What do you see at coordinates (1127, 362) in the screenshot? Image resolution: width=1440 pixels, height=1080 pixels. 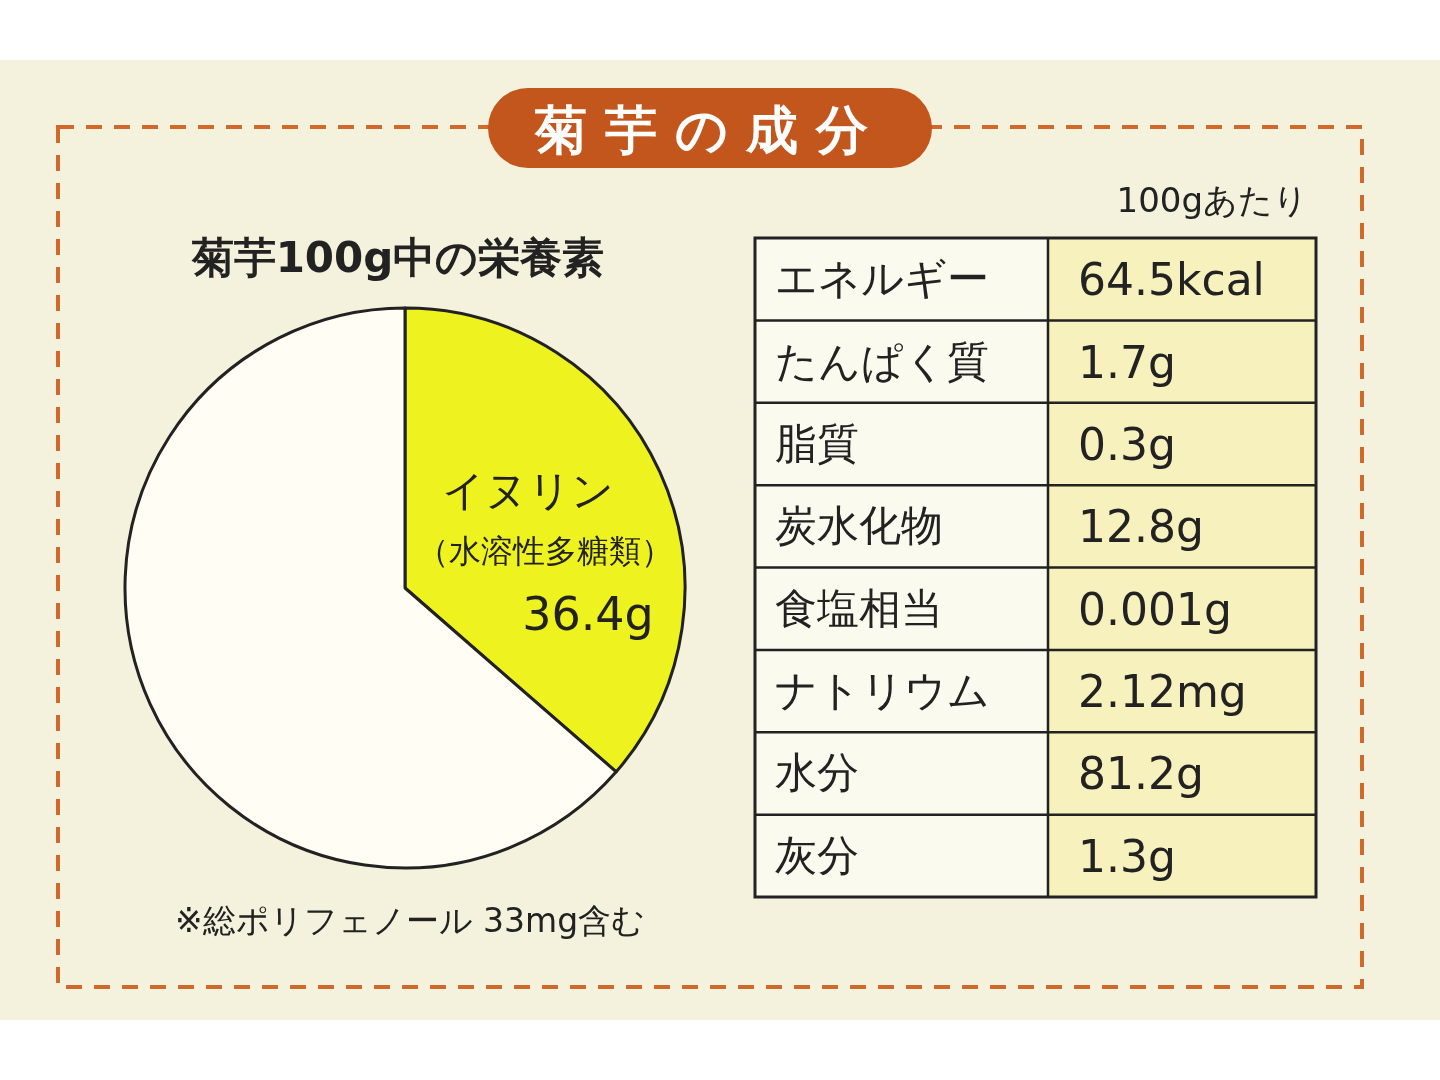 I see `text: 1.7g` at bounding box center [1127, 362].